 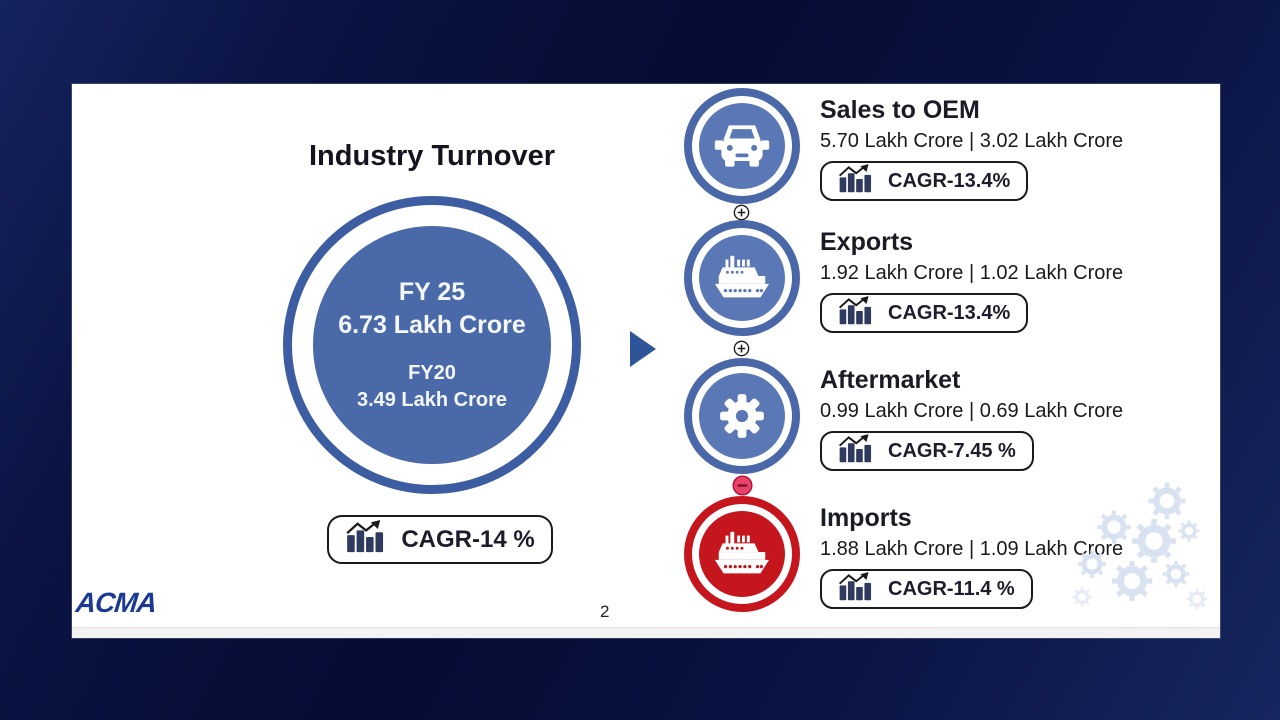 What do you see at coordinates (432, 325) in the screenshot?
I see `fy25-value: 6.73 Lakh Crore` at bounding box center [432, 325].